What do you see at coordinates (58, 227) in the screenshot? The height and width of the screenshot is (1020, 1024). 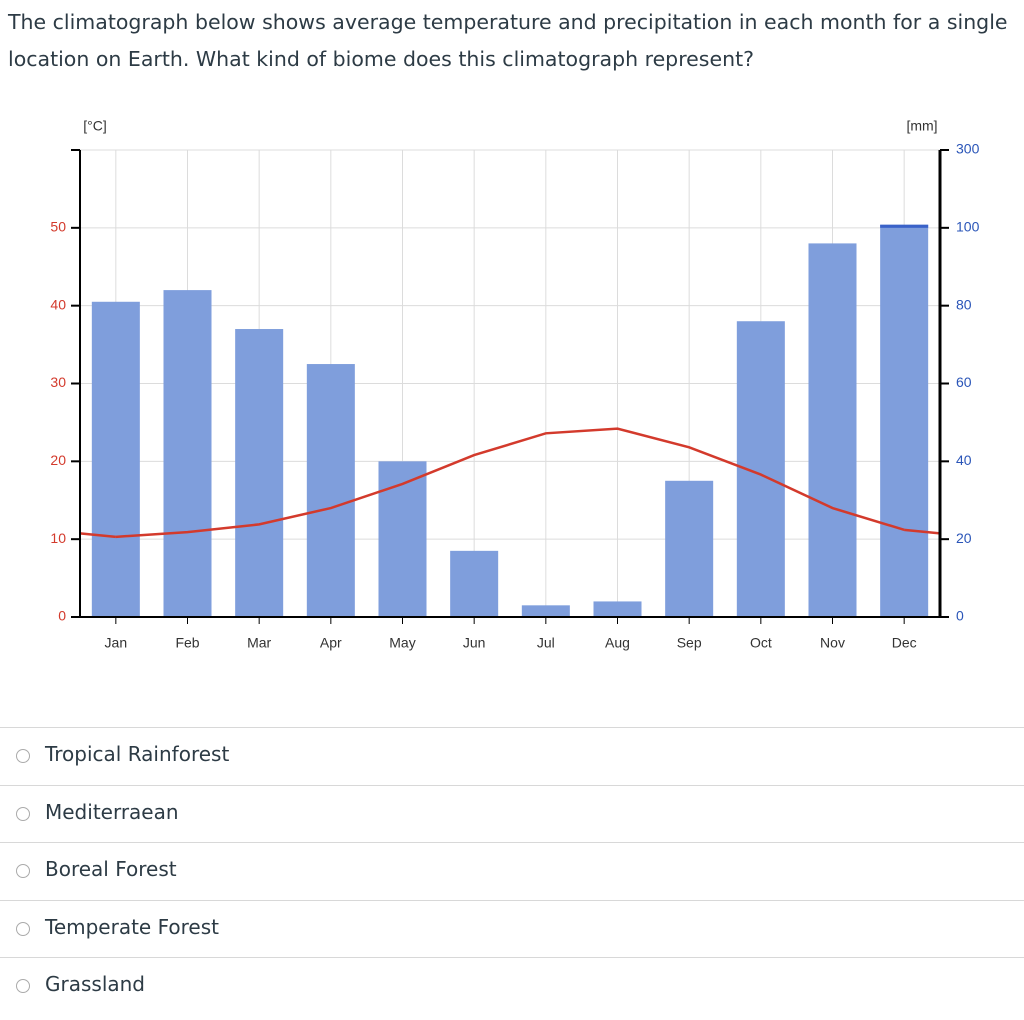 I see `y-tick-label: 50` at bounding box center [58, 227].